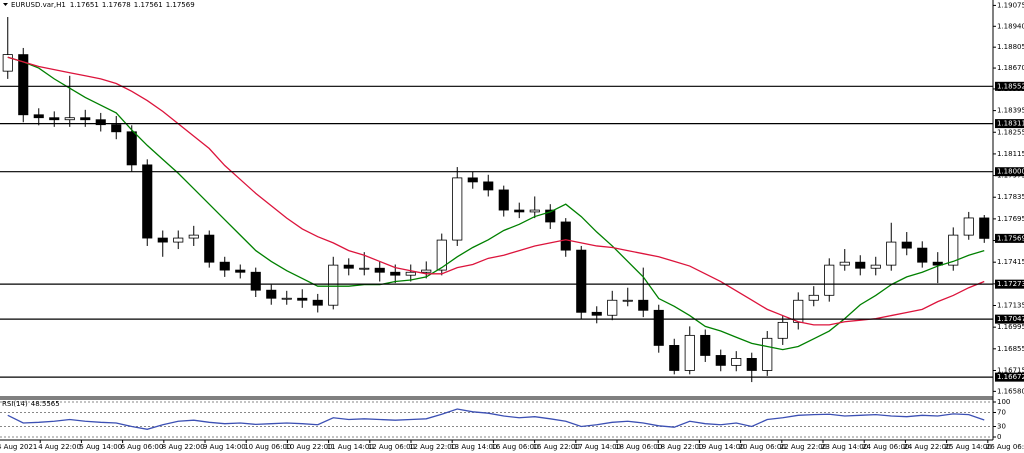  What do you see at coordinates (267, 447) in the screenshot?
I see `x-tick-label: 10 Aug 06:00` at bounding box center [267, 447].